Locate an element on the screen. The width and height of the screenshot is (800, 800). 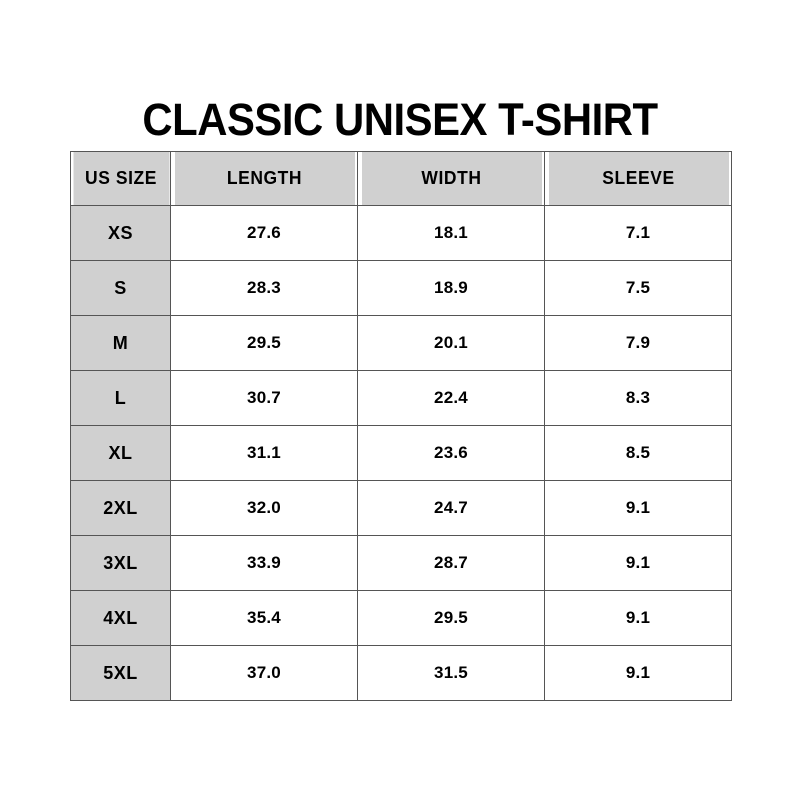
column-header-length: LENGTH is located at coordinates (264, 178).